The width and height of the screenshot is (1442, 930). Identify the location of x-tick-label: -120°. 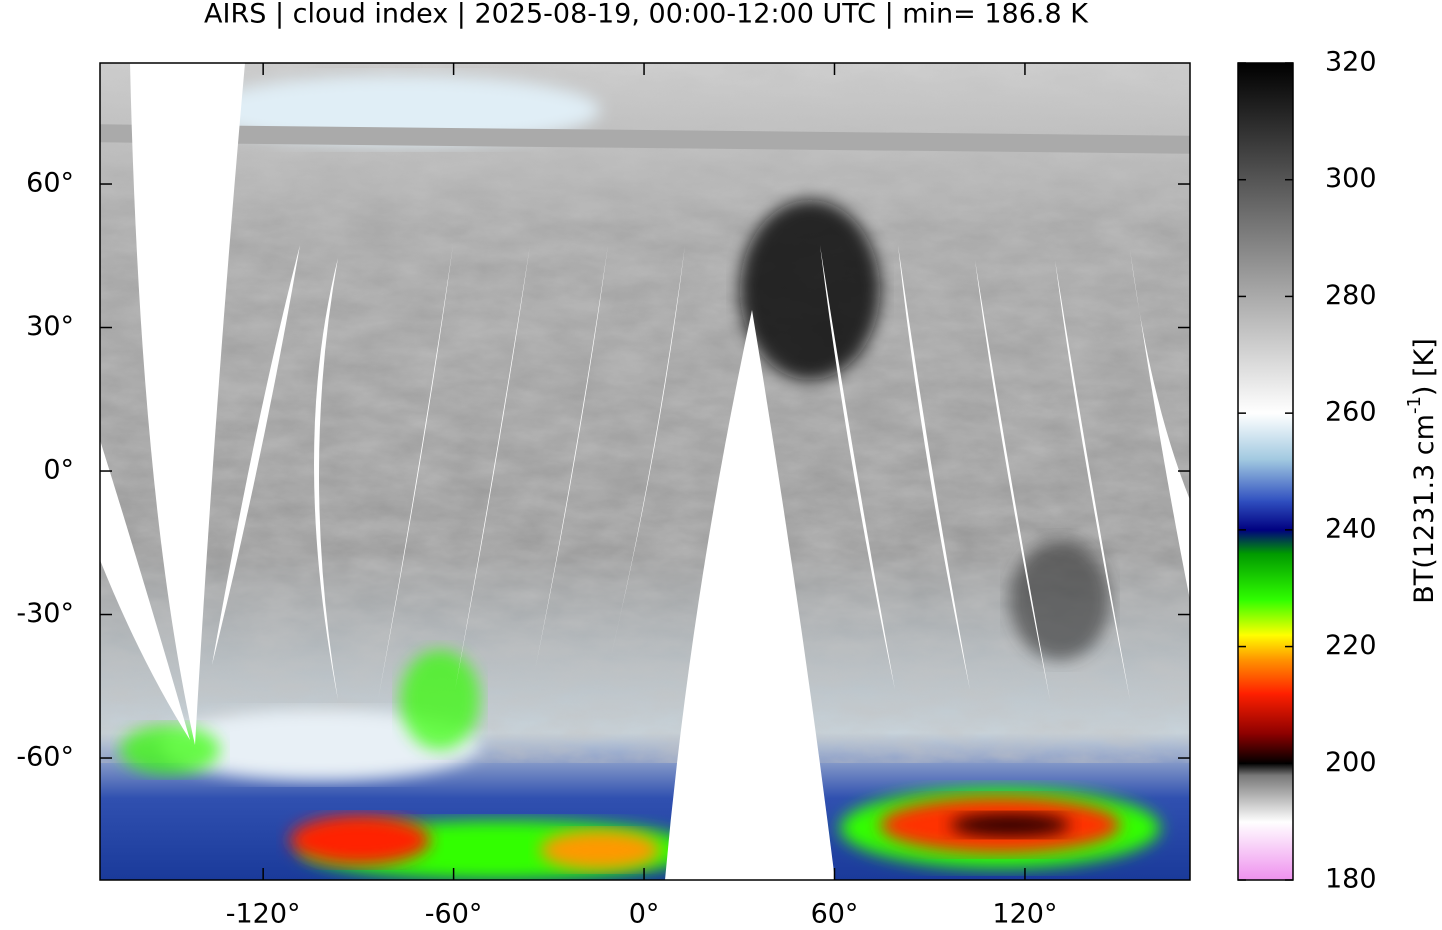
(263, 914).